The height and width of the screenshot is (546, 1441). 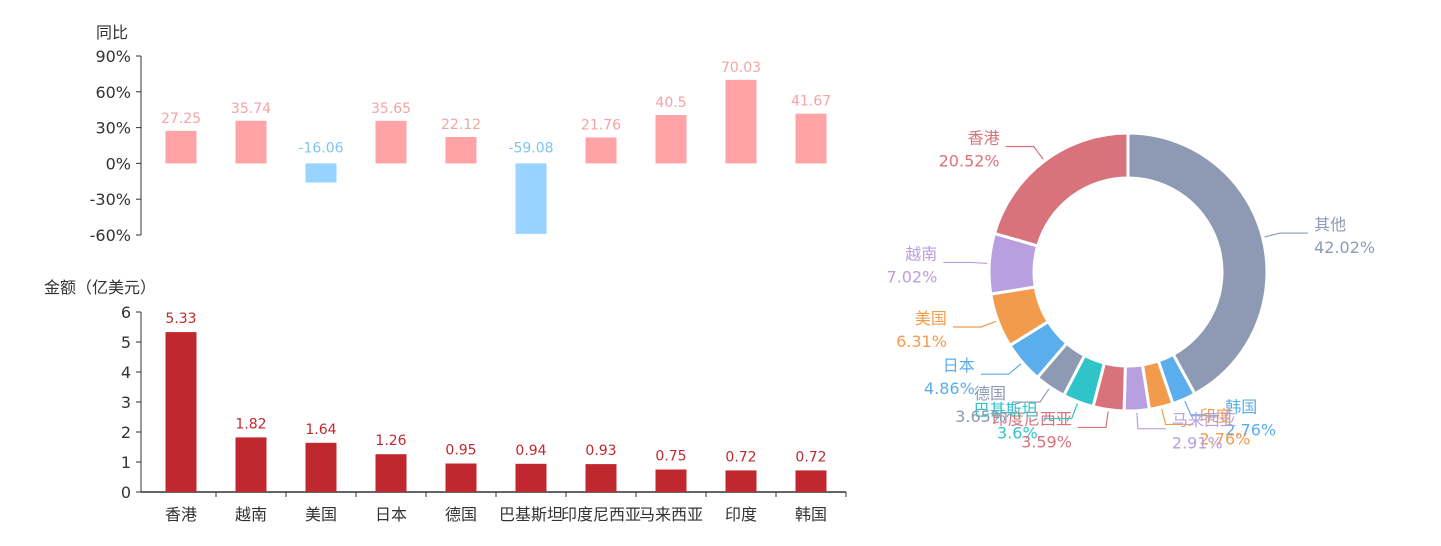 What do you see at coordinates (911, 276) in the screenshot?
I see `donut-slice-percent: 7.02%` at bounding box center [911, 276].